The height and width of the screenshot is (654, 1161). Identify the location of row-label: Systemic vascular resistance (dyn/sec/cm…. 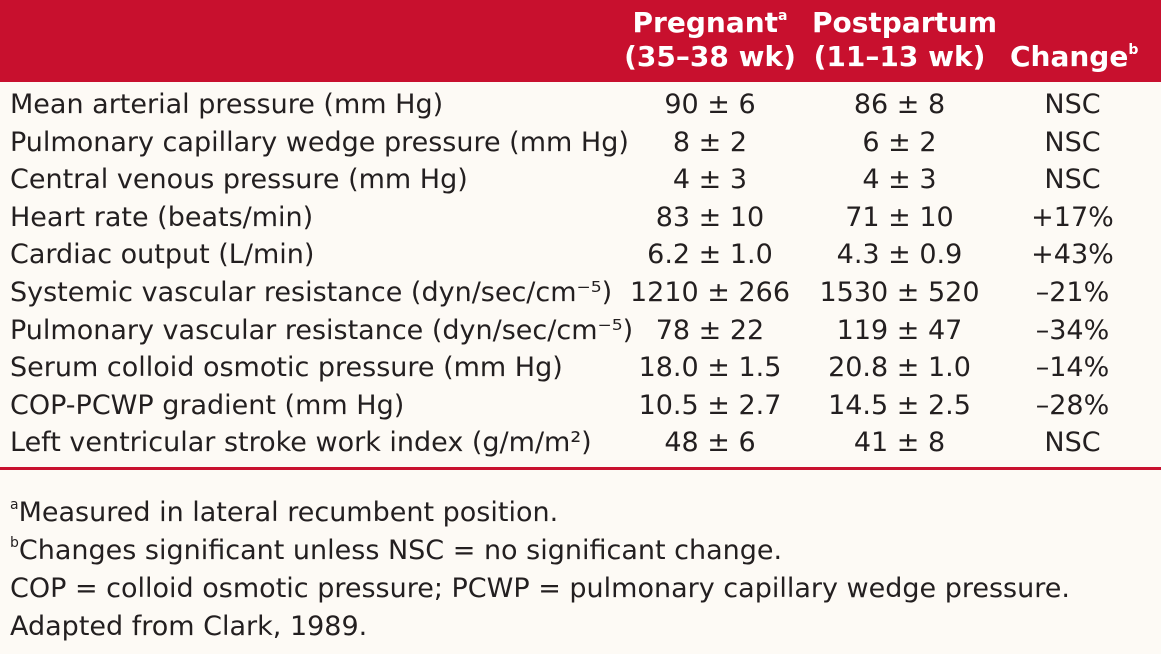
(311, 292).